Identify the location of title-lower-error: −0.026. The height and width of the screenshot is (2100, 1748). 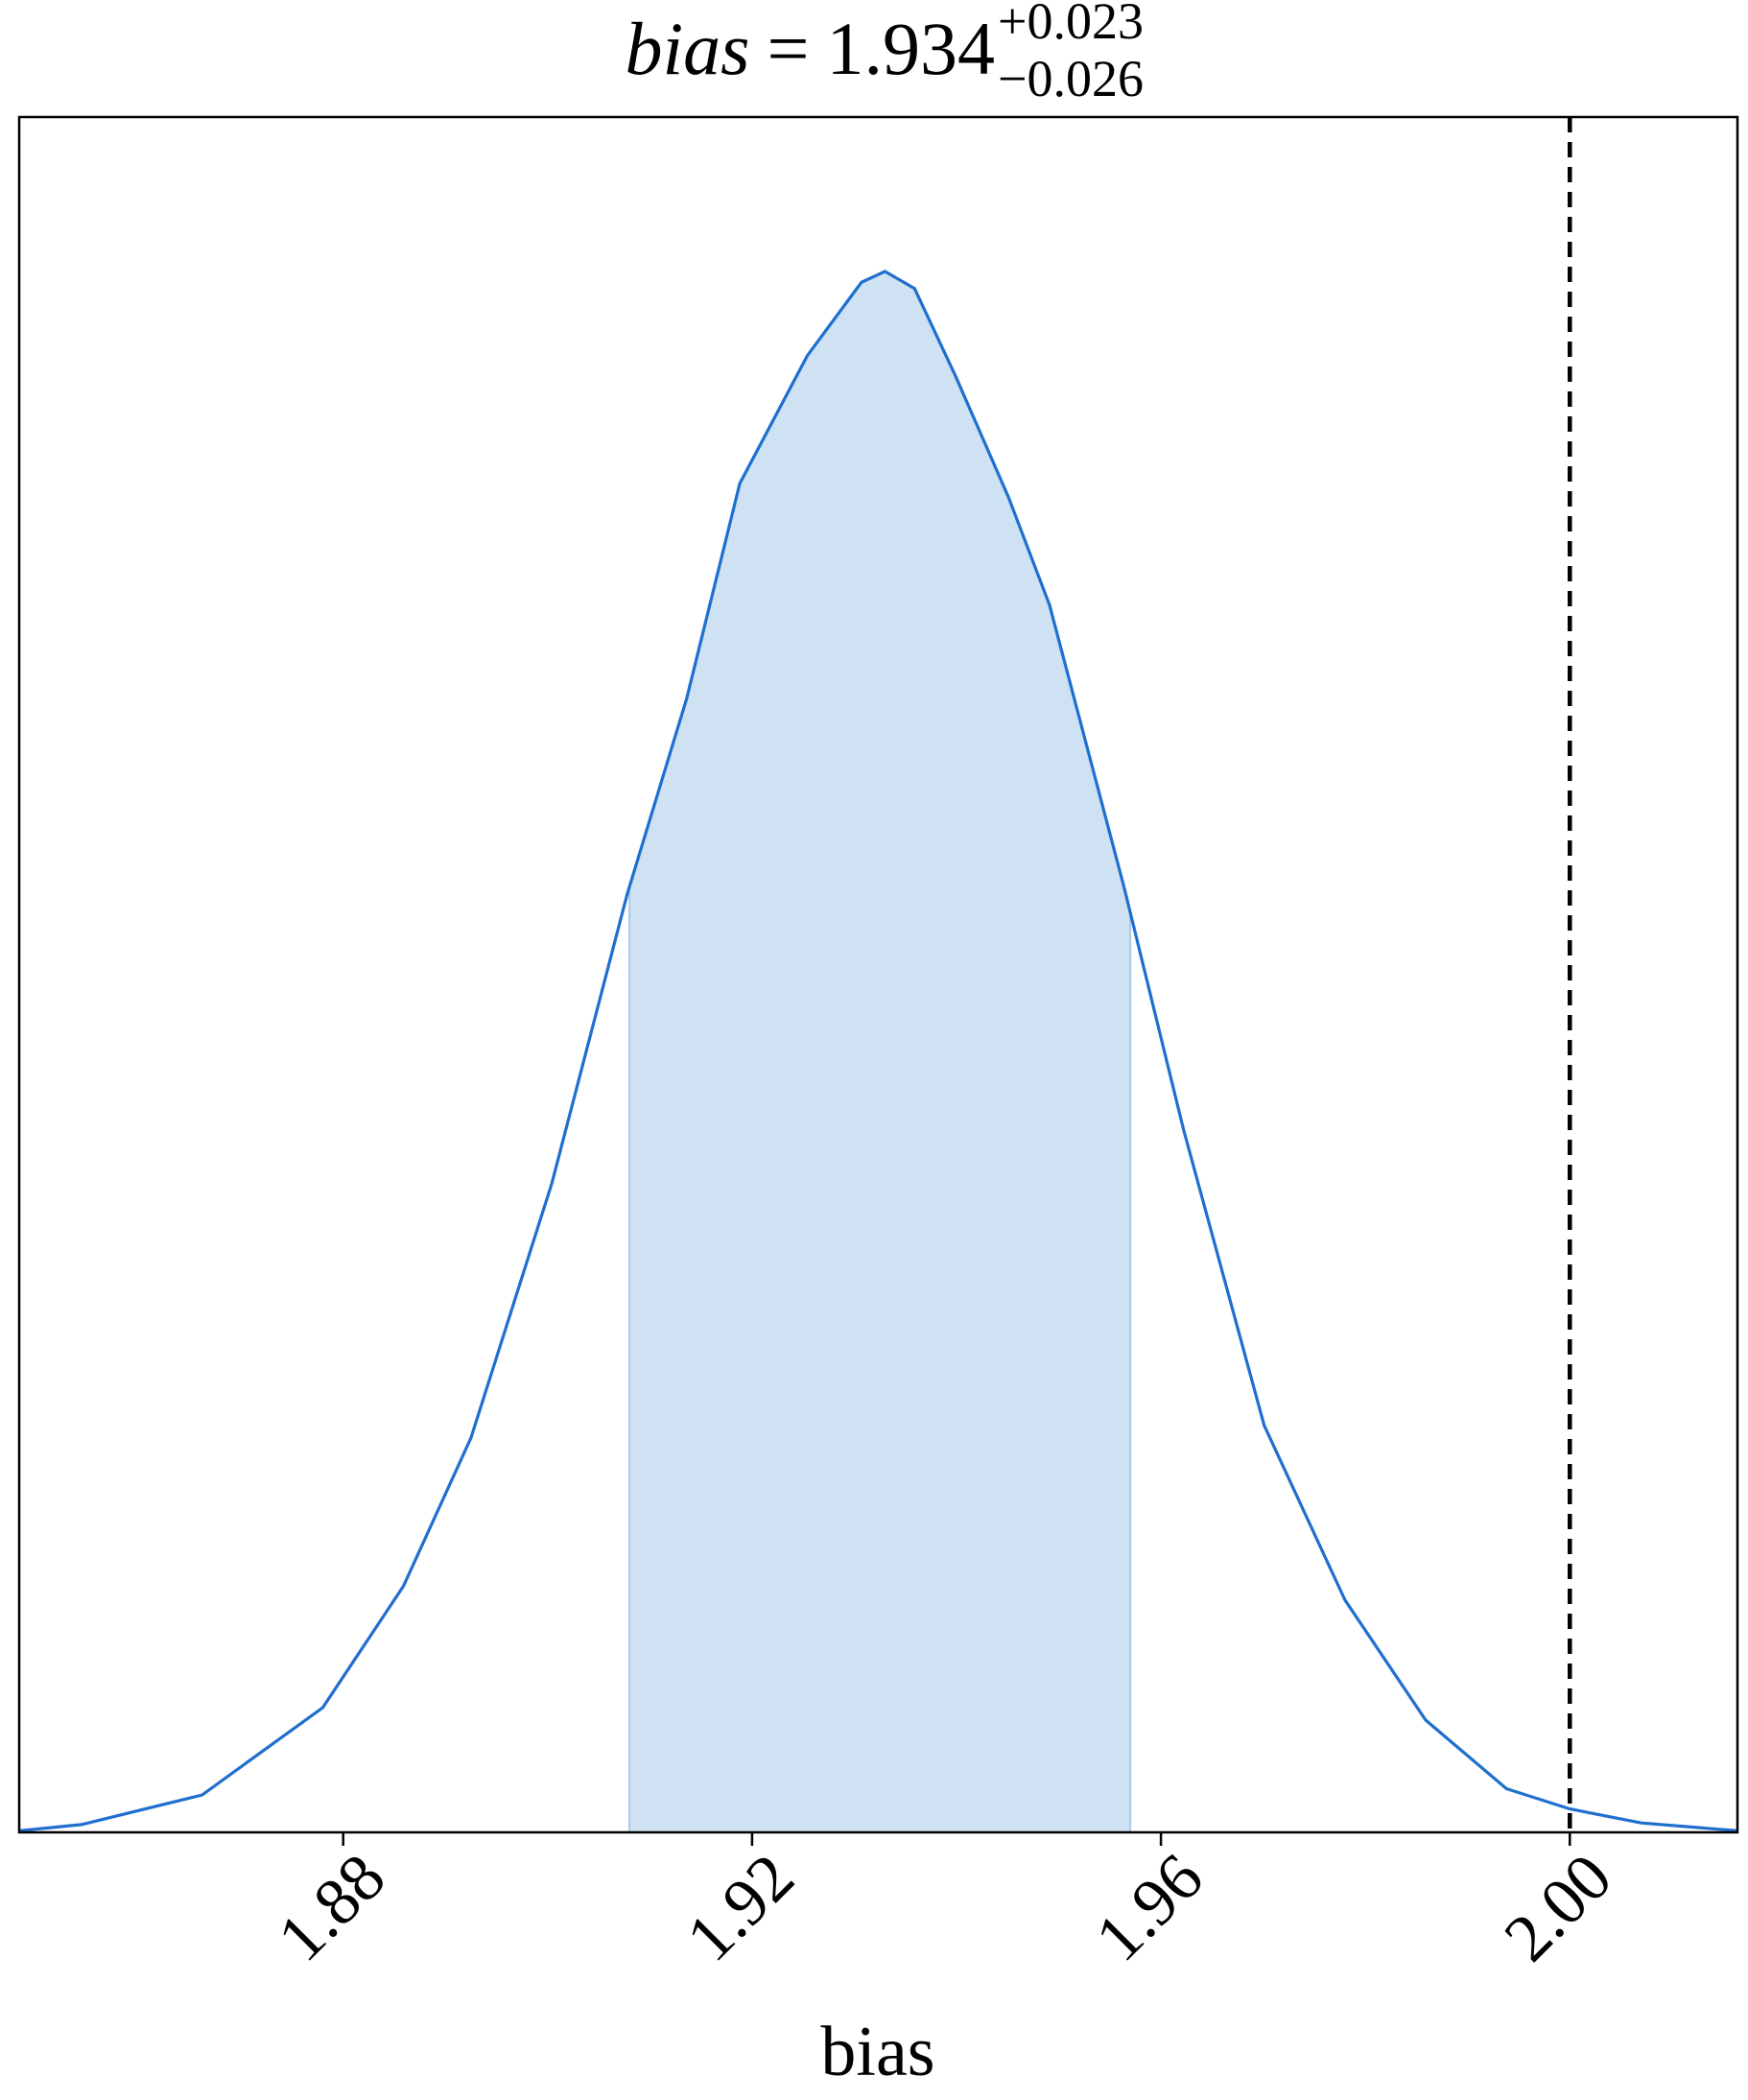
(1071, 78).